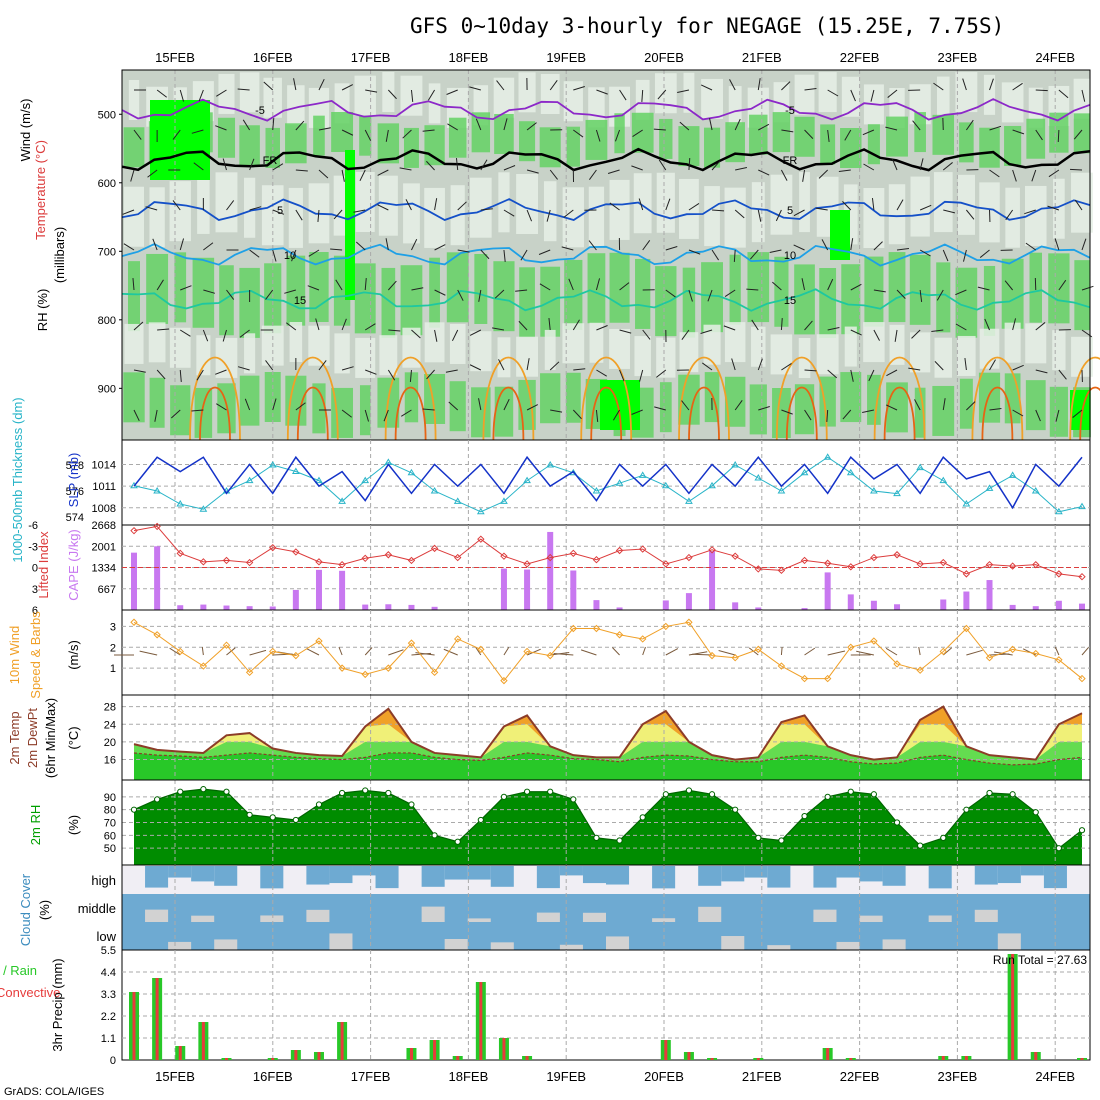  Describe the element at coordinates (35, 590) in the screenshot. I see `lifted-tick: 3` at that location.